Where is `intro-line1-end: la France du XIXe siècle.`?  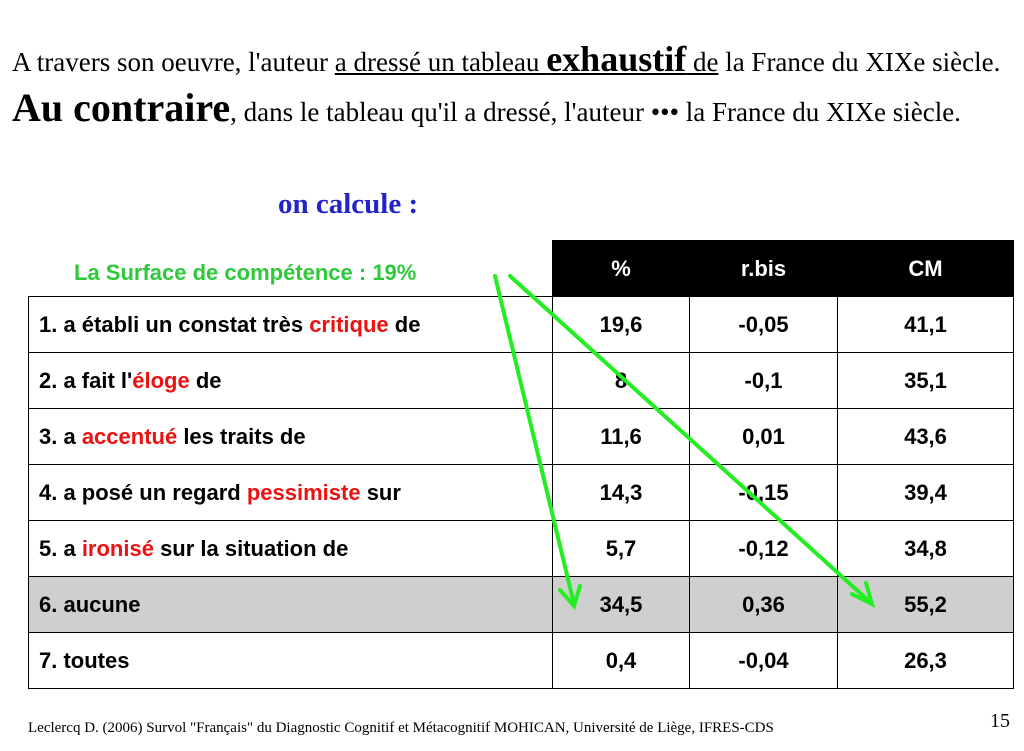 intro-line1-end: la France du XIXe siècle. is located at coordinates (859, 62).